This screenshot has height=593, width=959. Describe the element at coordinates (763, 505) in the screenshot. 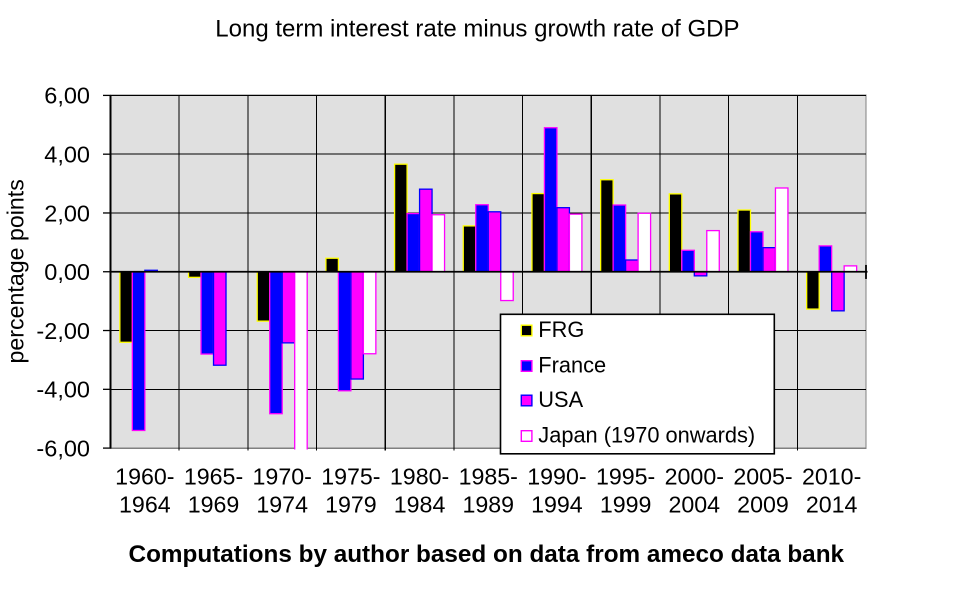

I see `svg-text: 2009` at that location.